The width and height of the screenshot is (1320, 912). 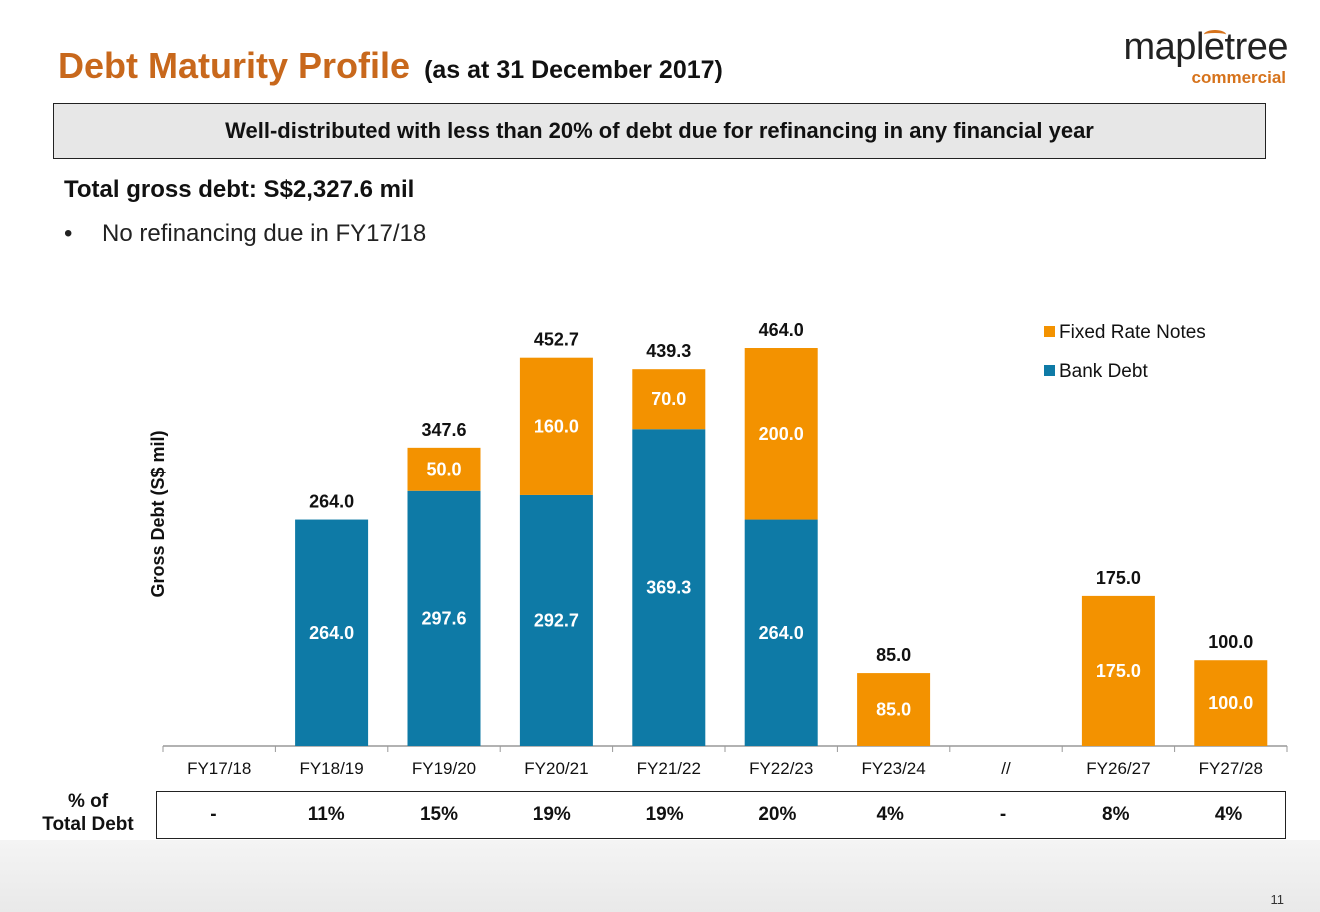 I want to click on page-number: 11, so click(x=1277, y=899).